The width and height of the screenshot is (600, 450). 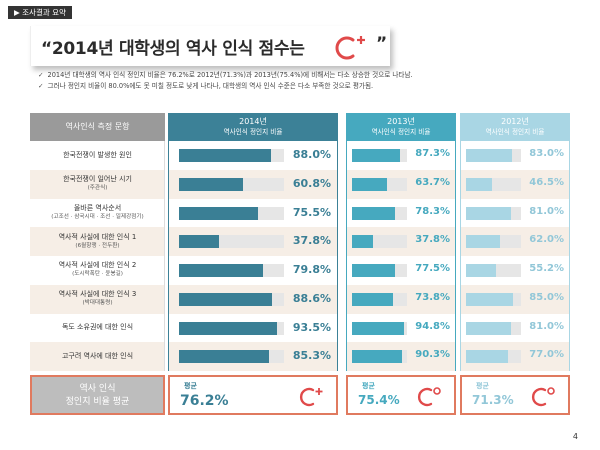 I want to click on value-label-2013: 77.5%, so click(x=432, y=268).